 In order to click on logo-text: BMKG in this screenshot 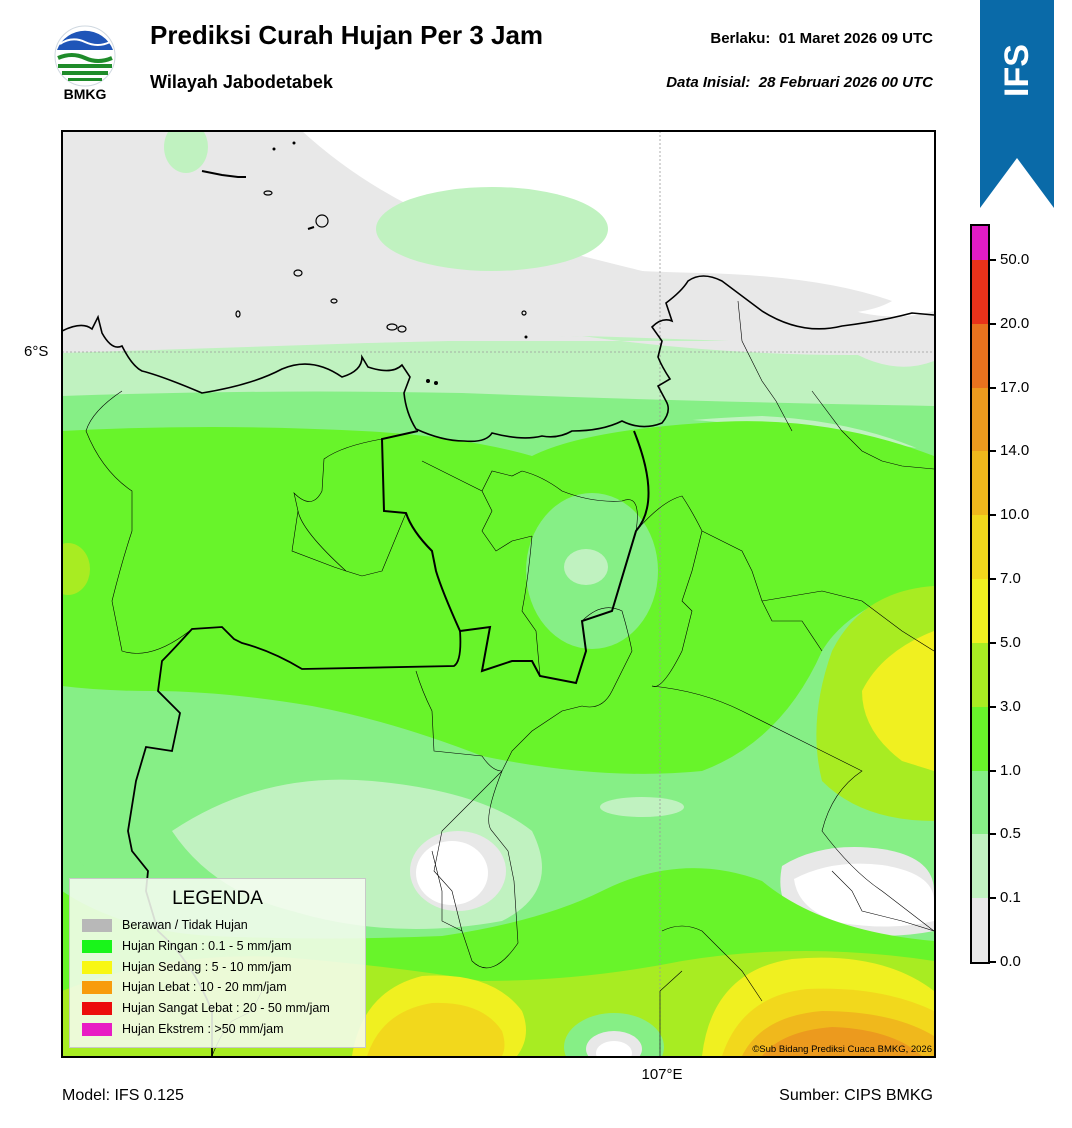, I will do `click(85, 94)`.